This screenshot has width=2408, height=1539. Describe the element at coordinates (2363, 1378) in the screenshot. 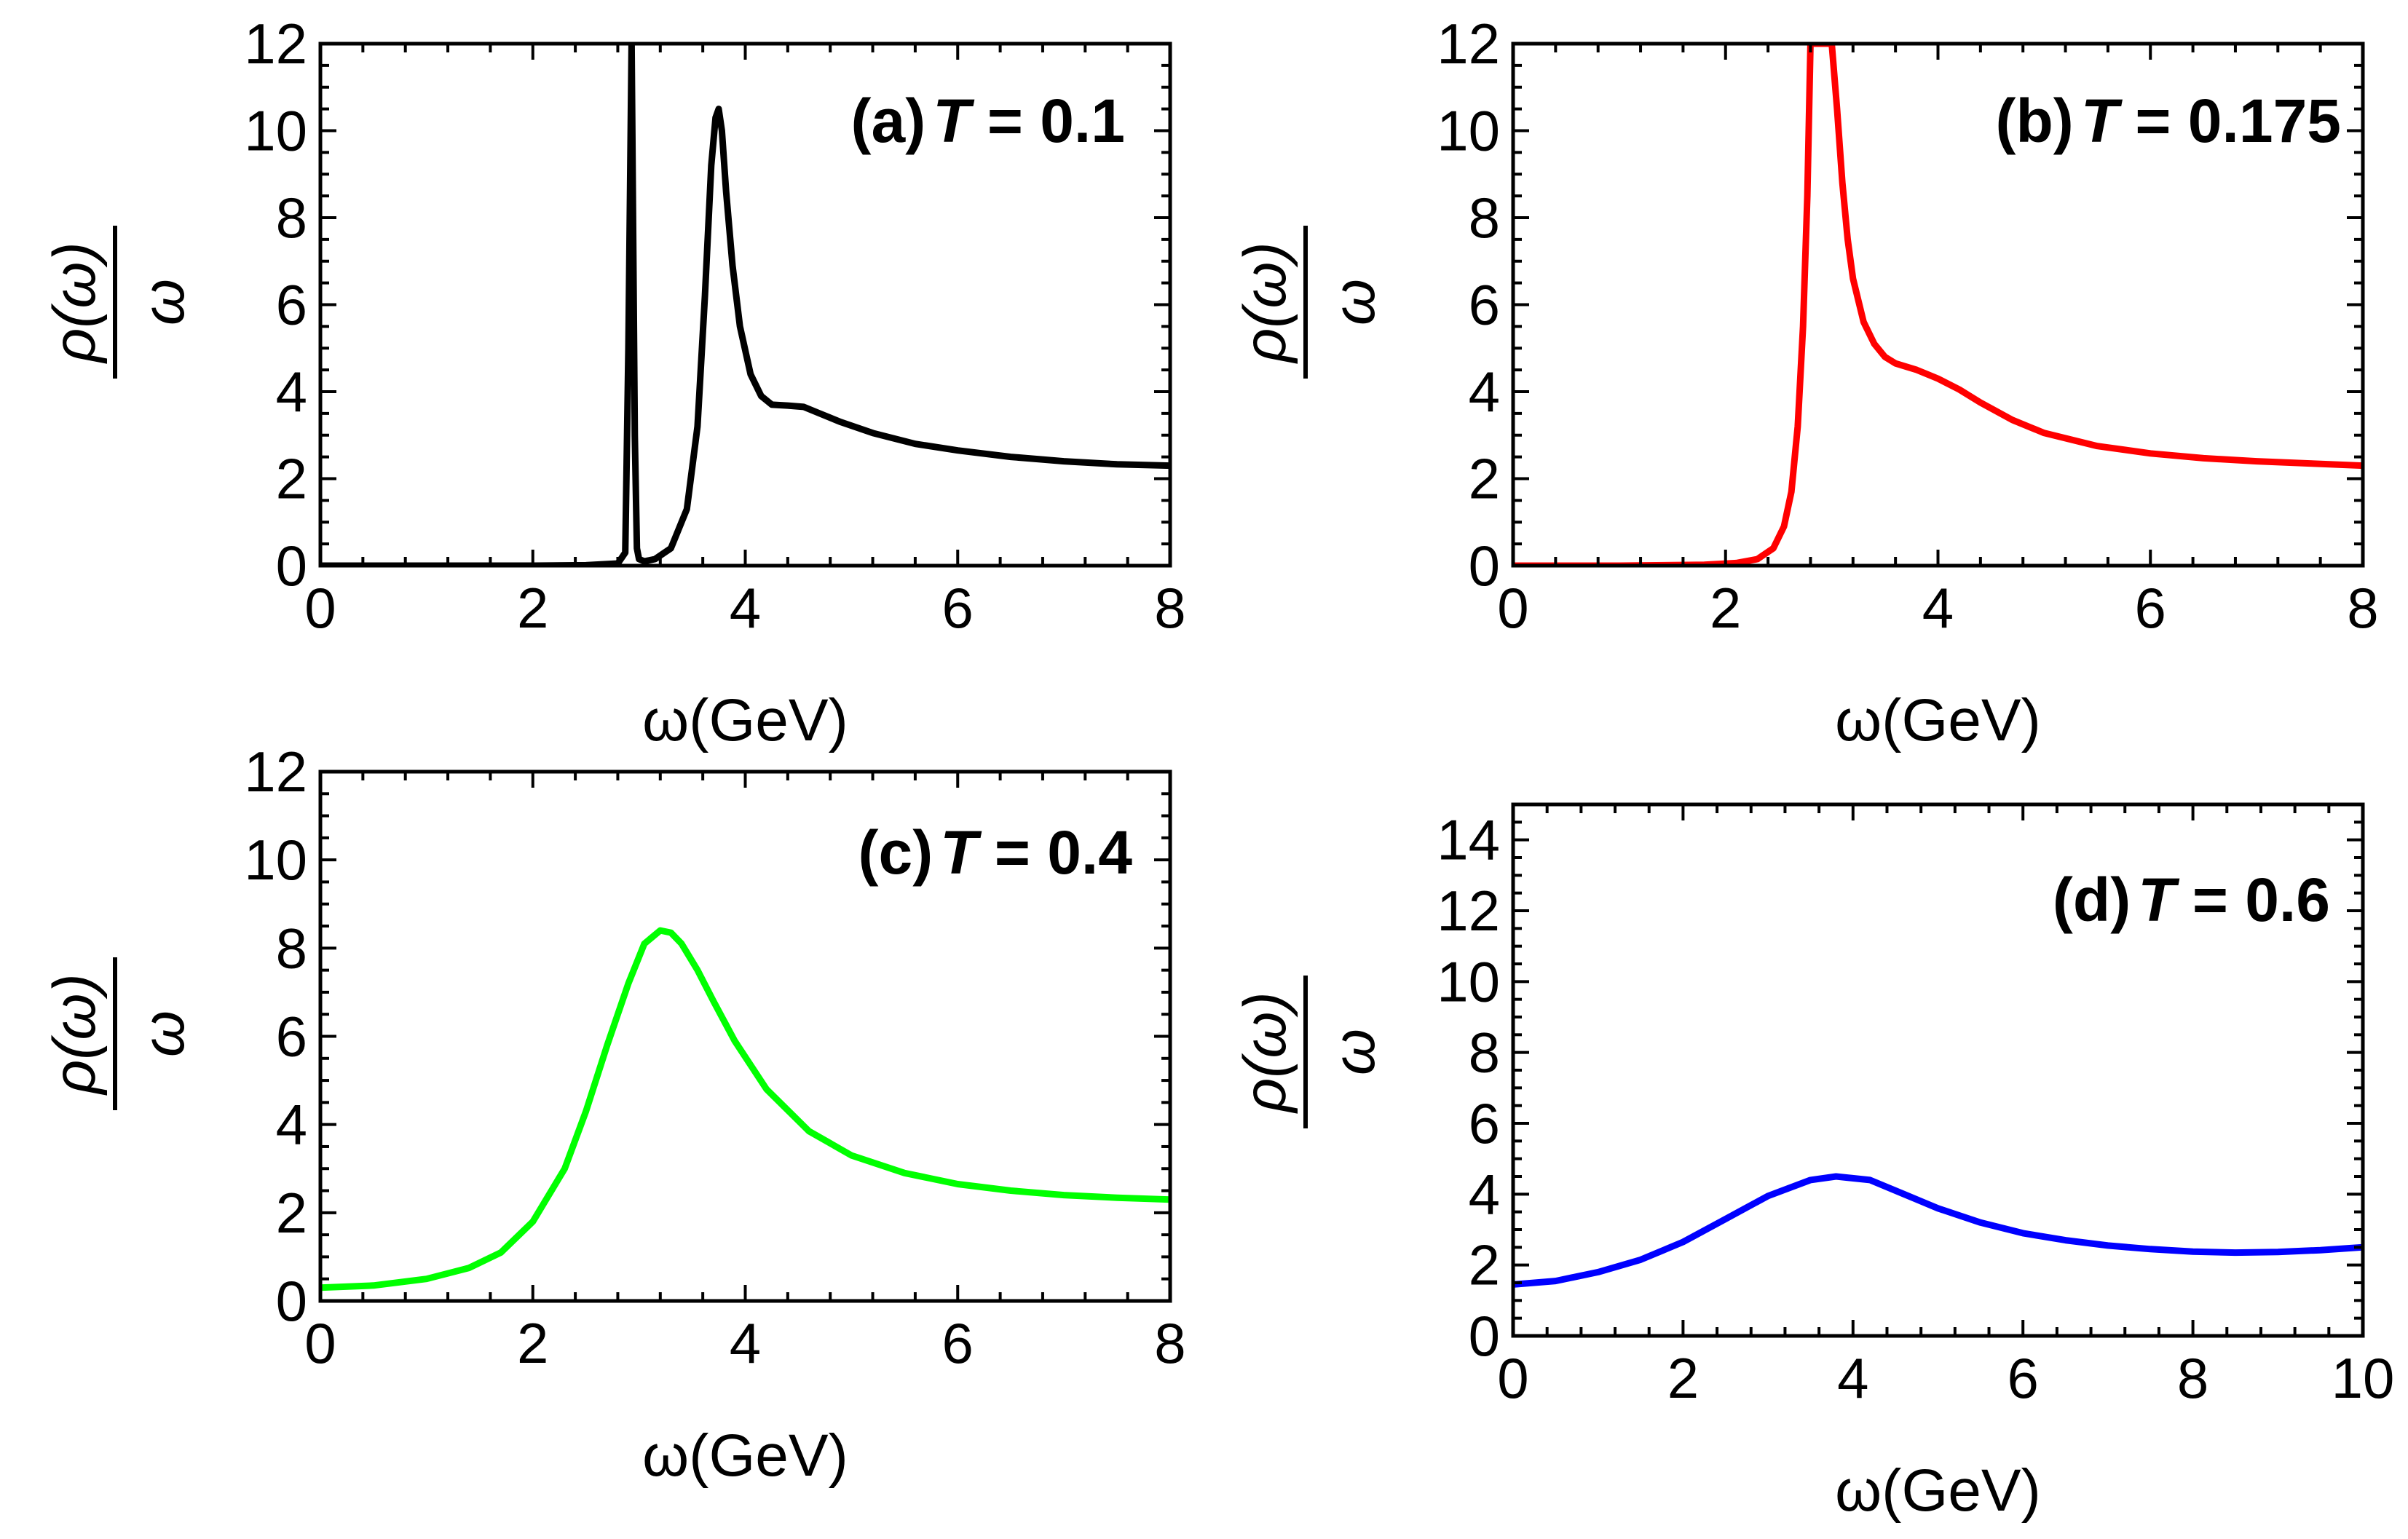

I see `x-tick-label: 10` at that location.